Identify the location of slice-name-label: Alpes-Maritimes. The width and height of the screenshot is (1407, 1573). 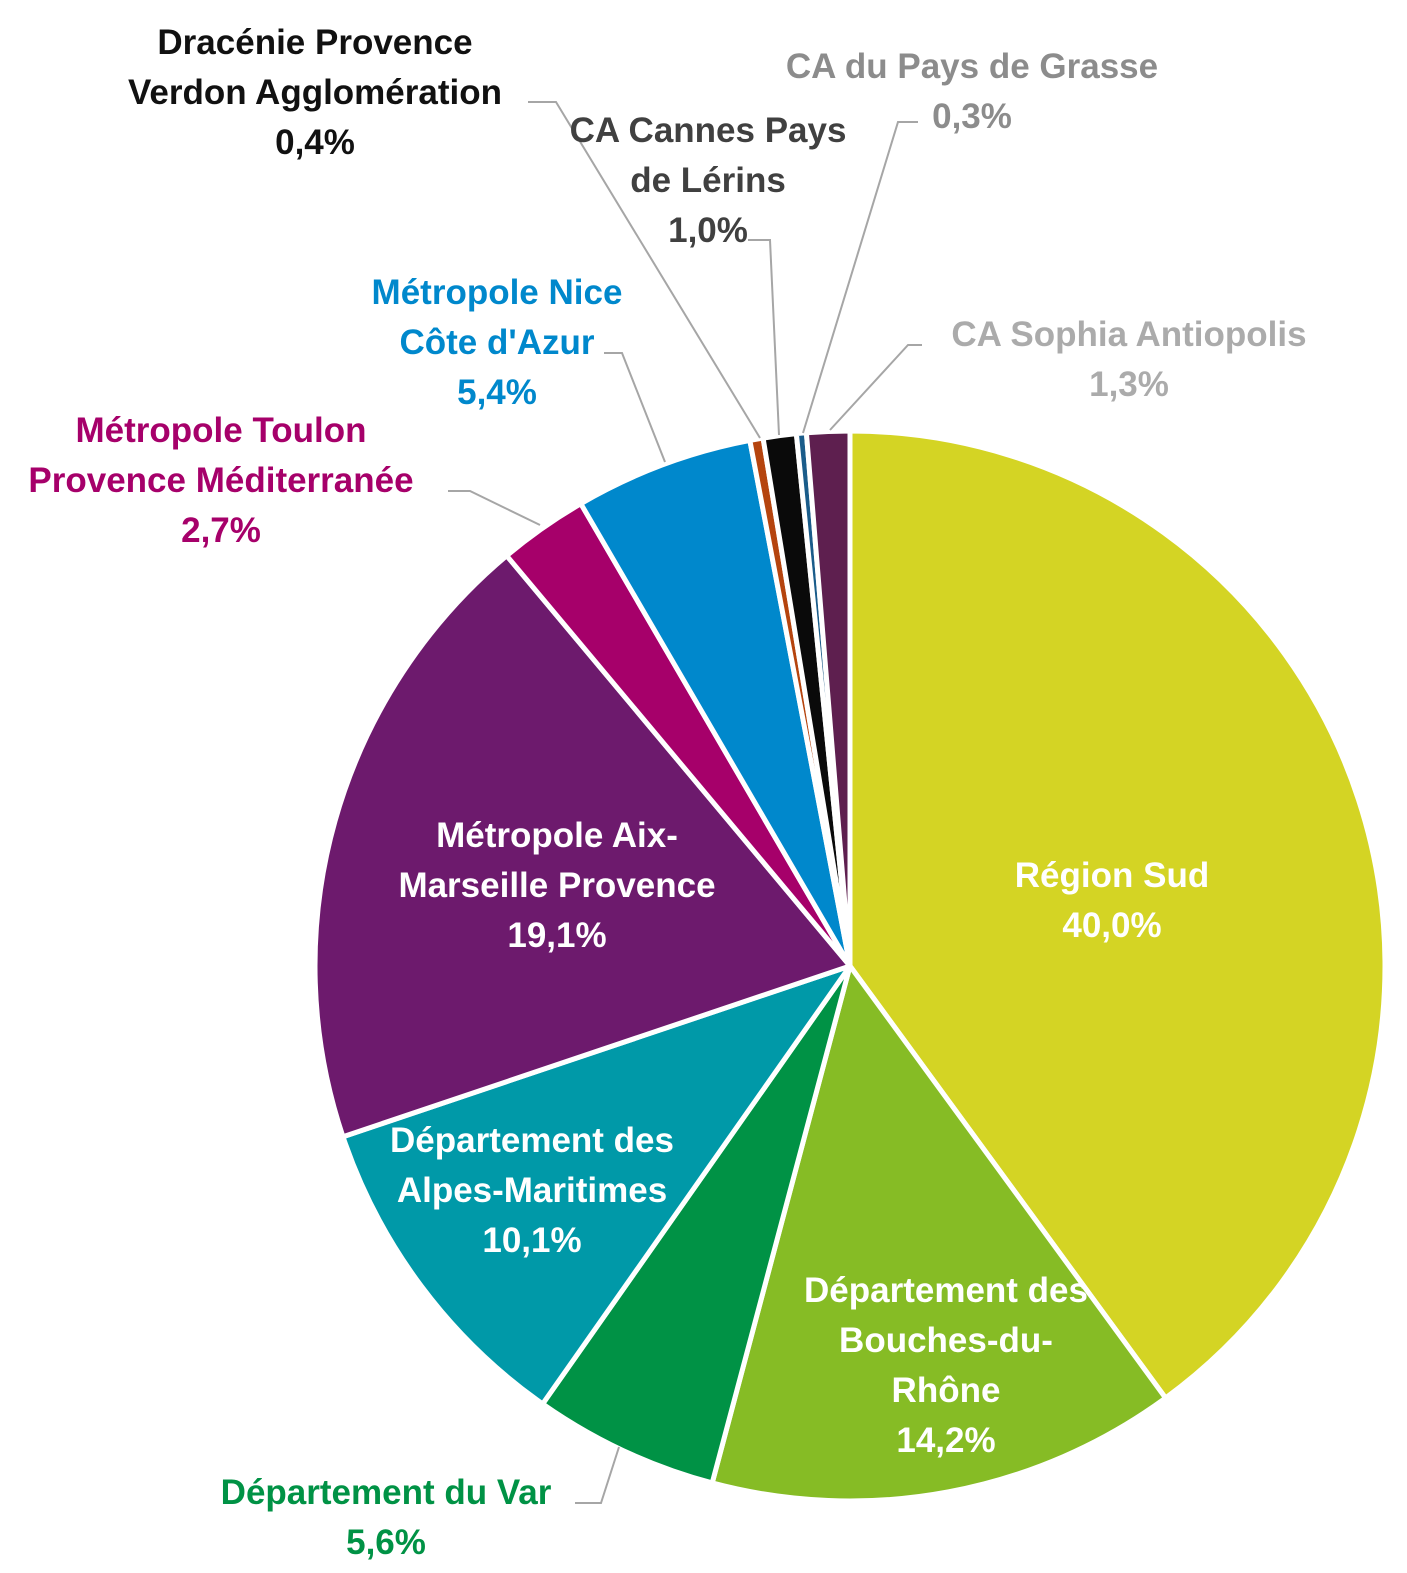
(532, 1190).